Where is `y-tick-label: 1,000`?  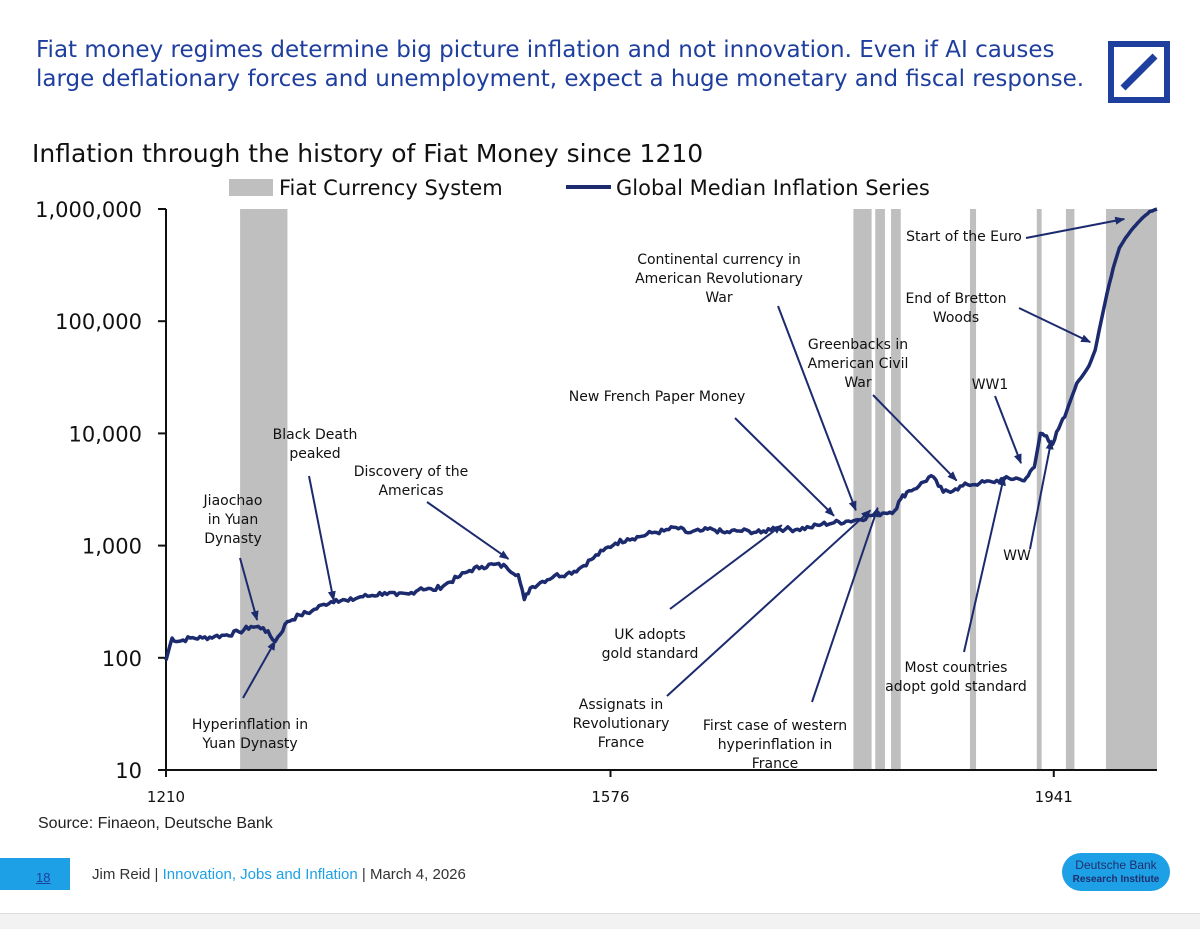 y-tick-label: 1,000 is located at coordinates (112, 547).